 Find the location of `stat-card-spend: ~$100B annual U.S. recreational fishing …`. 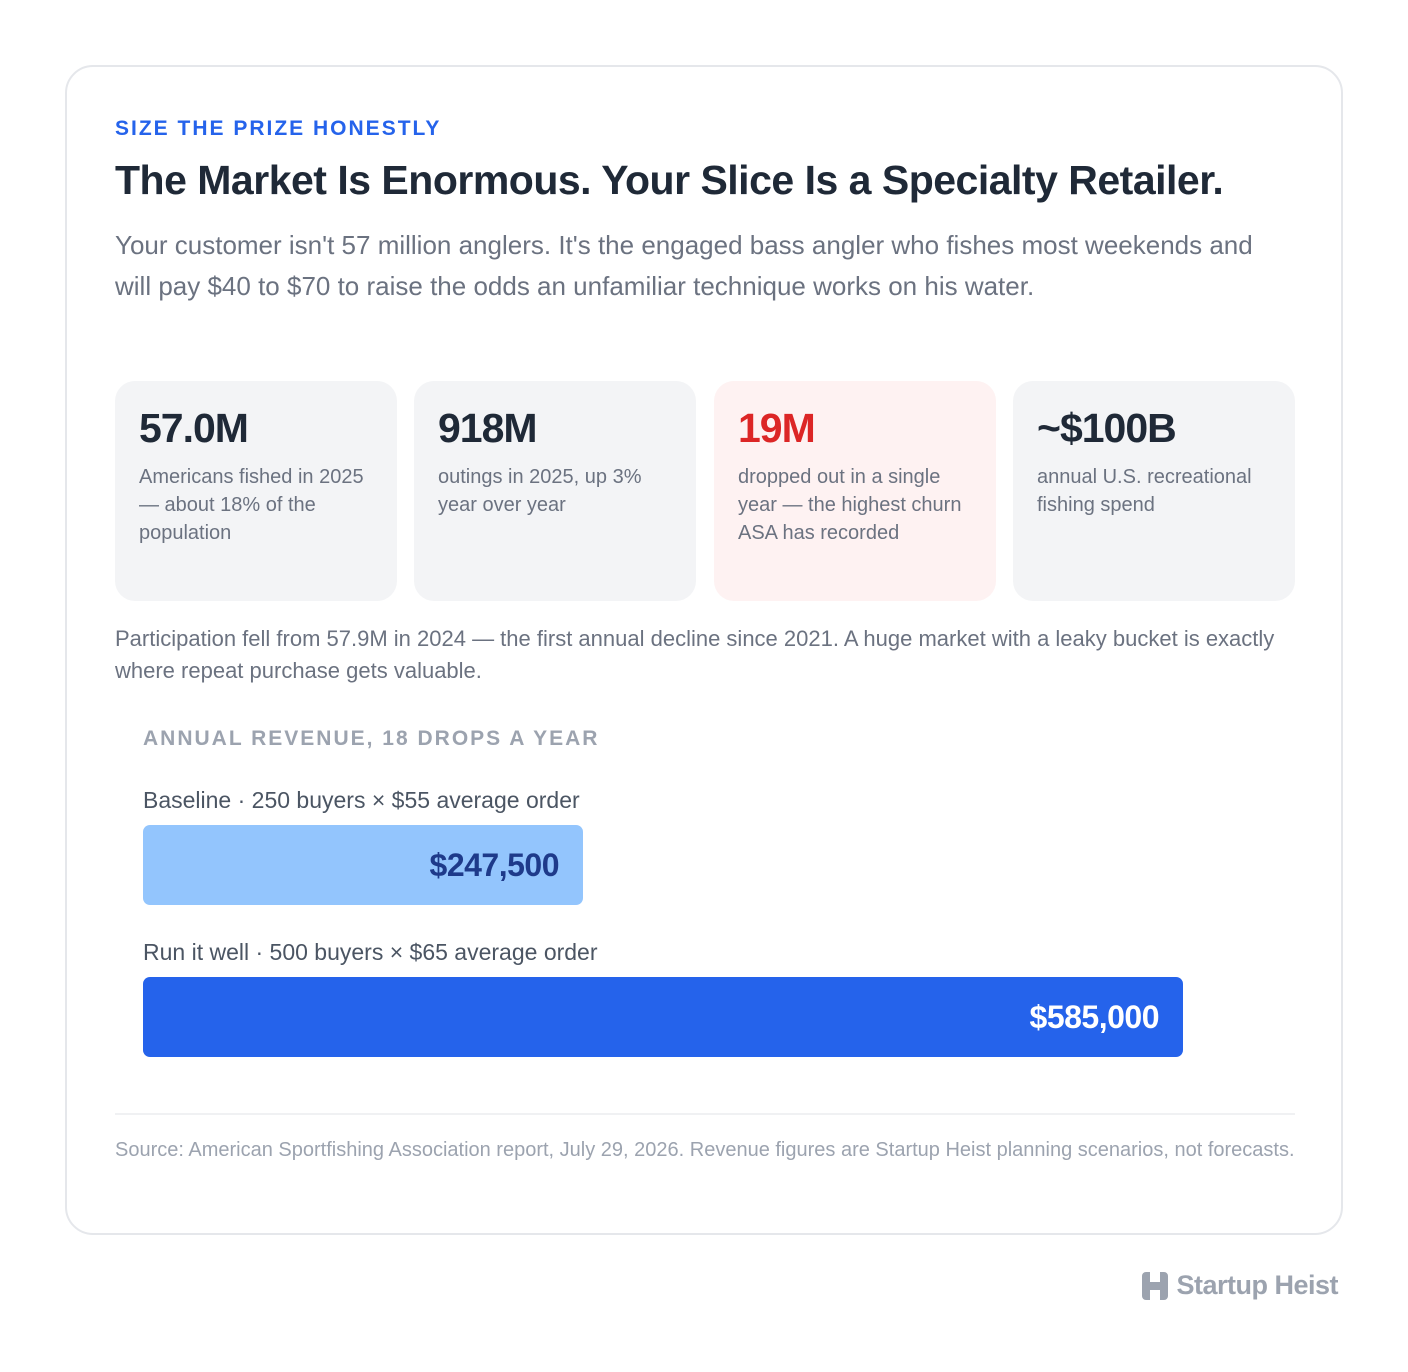

stat-card-spend: ~$100B annual U.S. recreational fishing … is located at coordinates (1154, 491).